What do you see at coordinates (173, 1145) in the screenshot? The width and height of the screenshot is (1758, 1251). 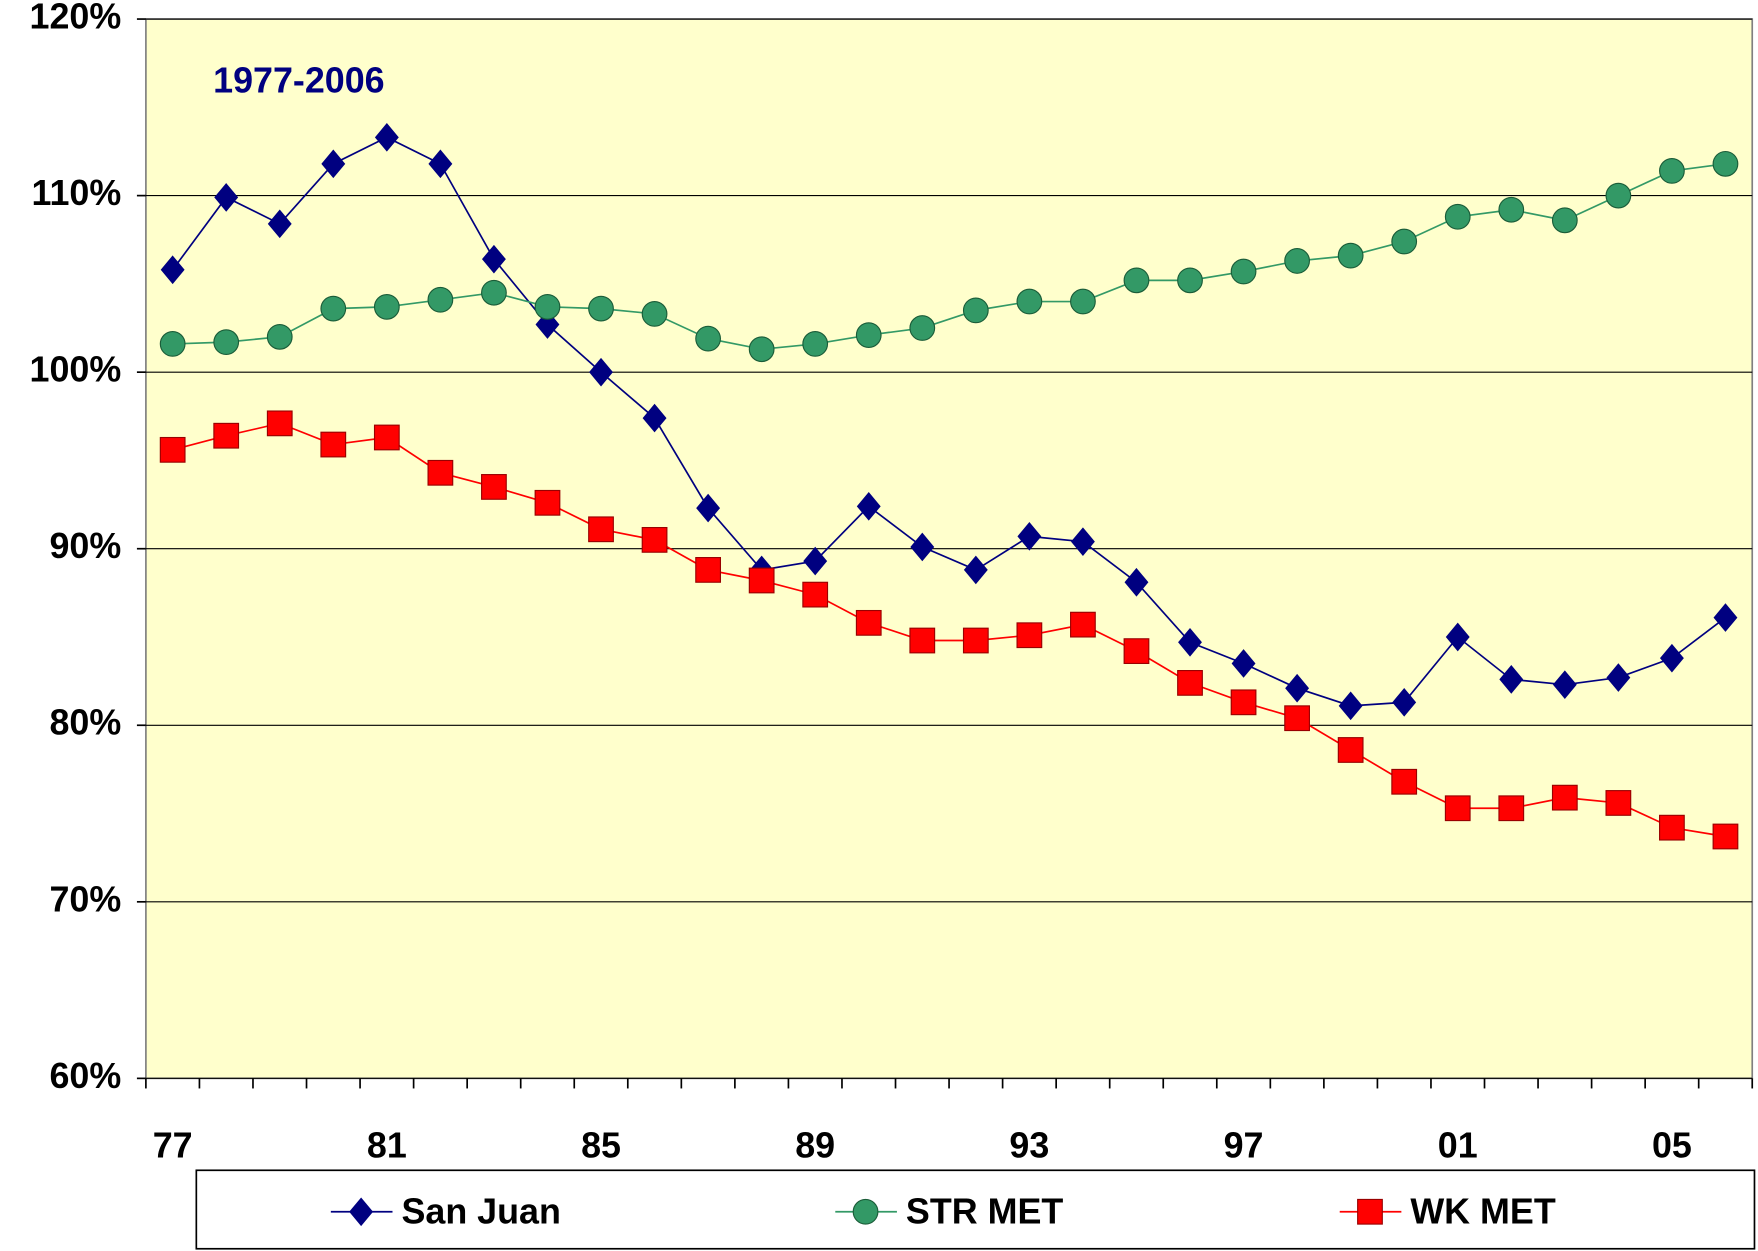 I see `x-tick-label: 77` at bounding box center [173, 1145].